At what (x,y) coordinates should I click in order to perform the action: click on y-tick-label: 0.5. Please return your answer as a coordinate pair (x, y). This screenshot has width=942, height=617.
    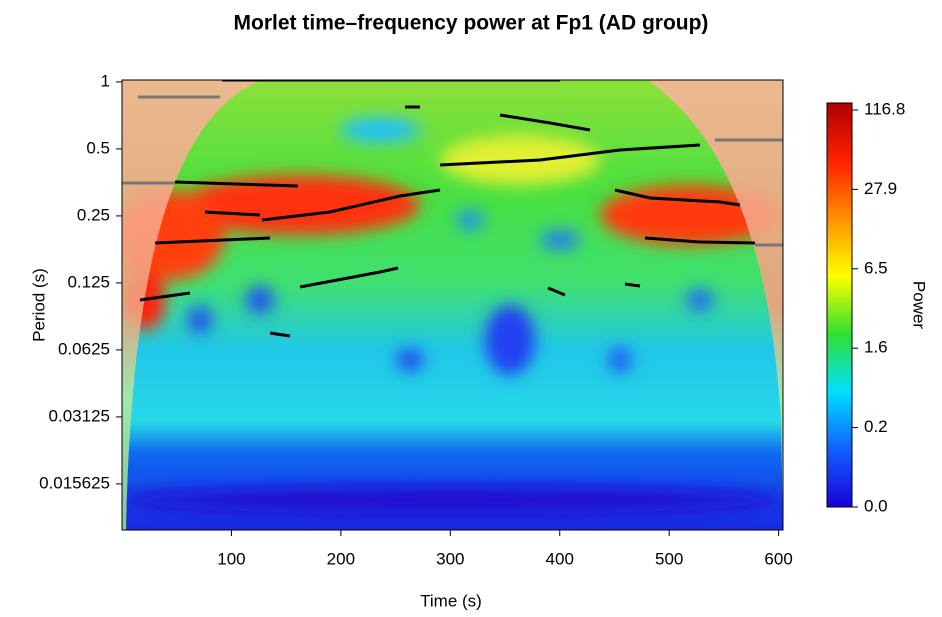
    Looking at the image, I should click on (98, 147).